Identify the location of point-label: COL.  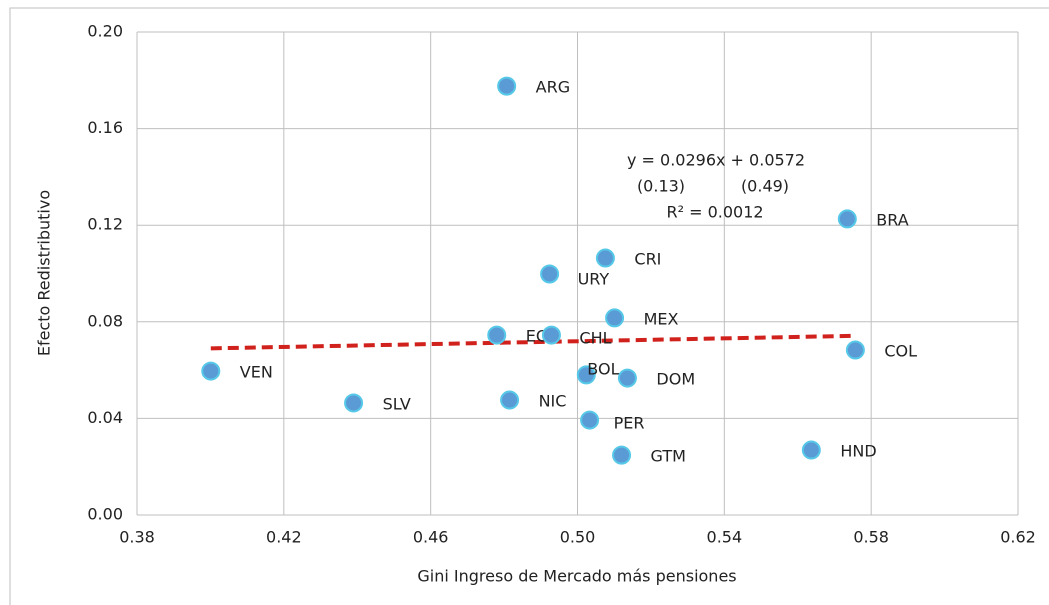
(900, 351).